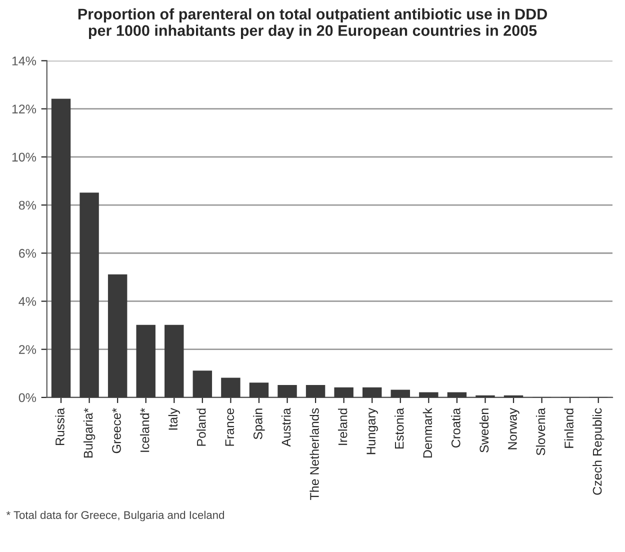  I want to click on y-tick-label: 14%, so click(24, 61).